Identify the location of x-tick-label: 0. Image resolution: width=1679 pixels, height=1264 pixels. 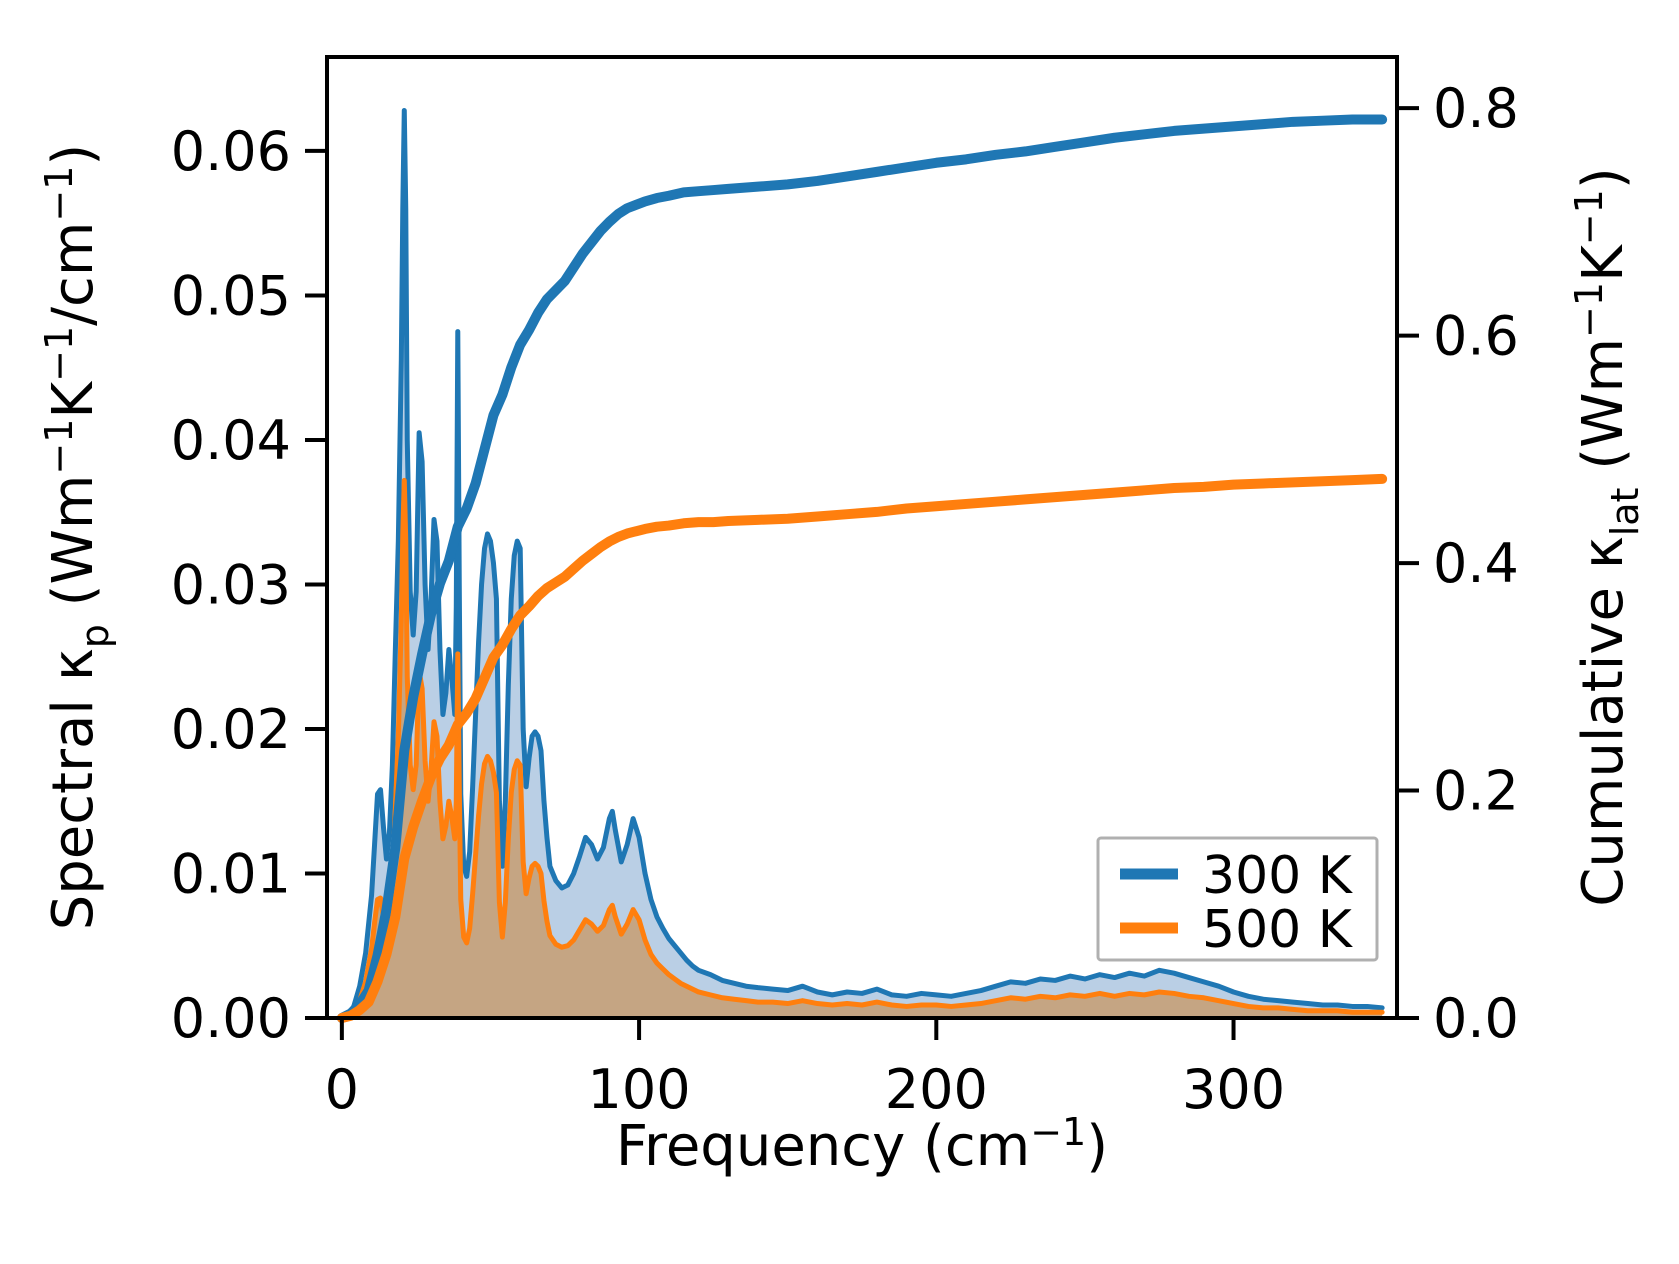
(342, 1089).